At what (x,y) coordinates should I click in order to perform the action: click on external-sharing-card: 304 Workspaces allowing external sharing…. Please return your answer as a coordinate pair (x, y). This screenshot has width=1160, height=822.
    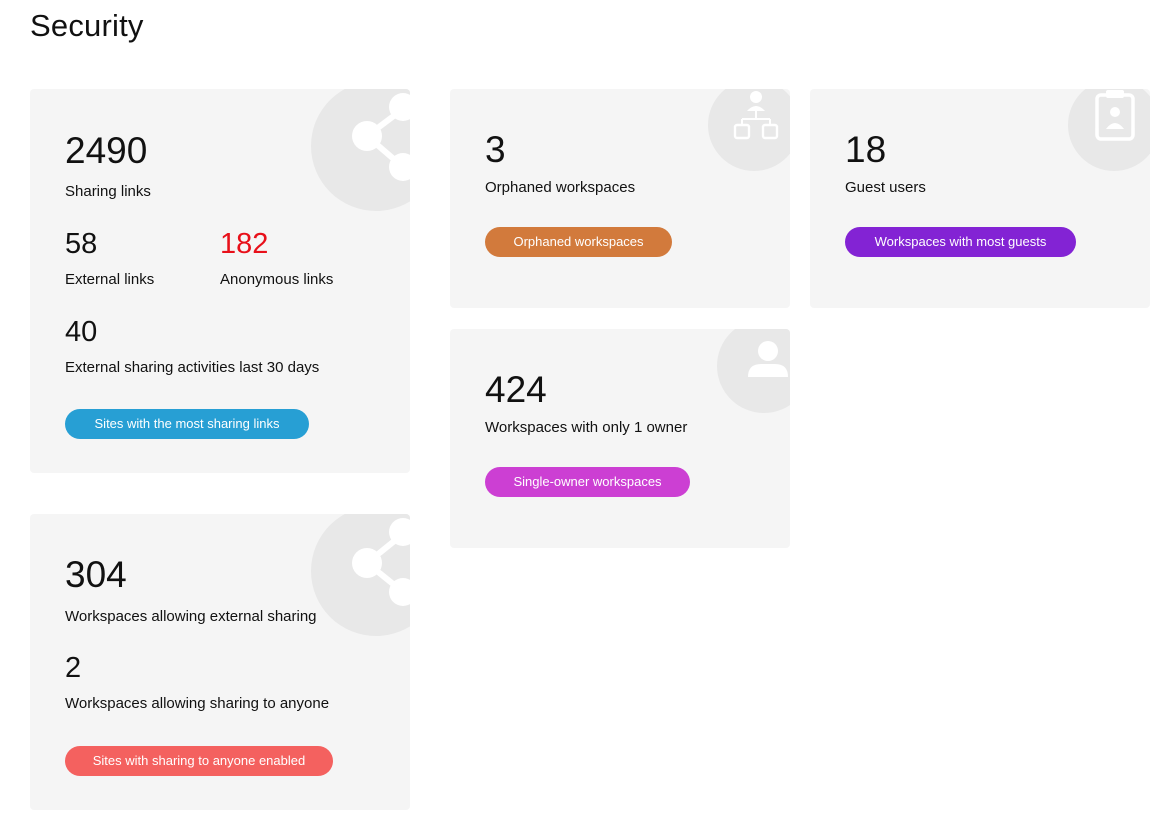
    Looking at the image, I should click on (220, 662).